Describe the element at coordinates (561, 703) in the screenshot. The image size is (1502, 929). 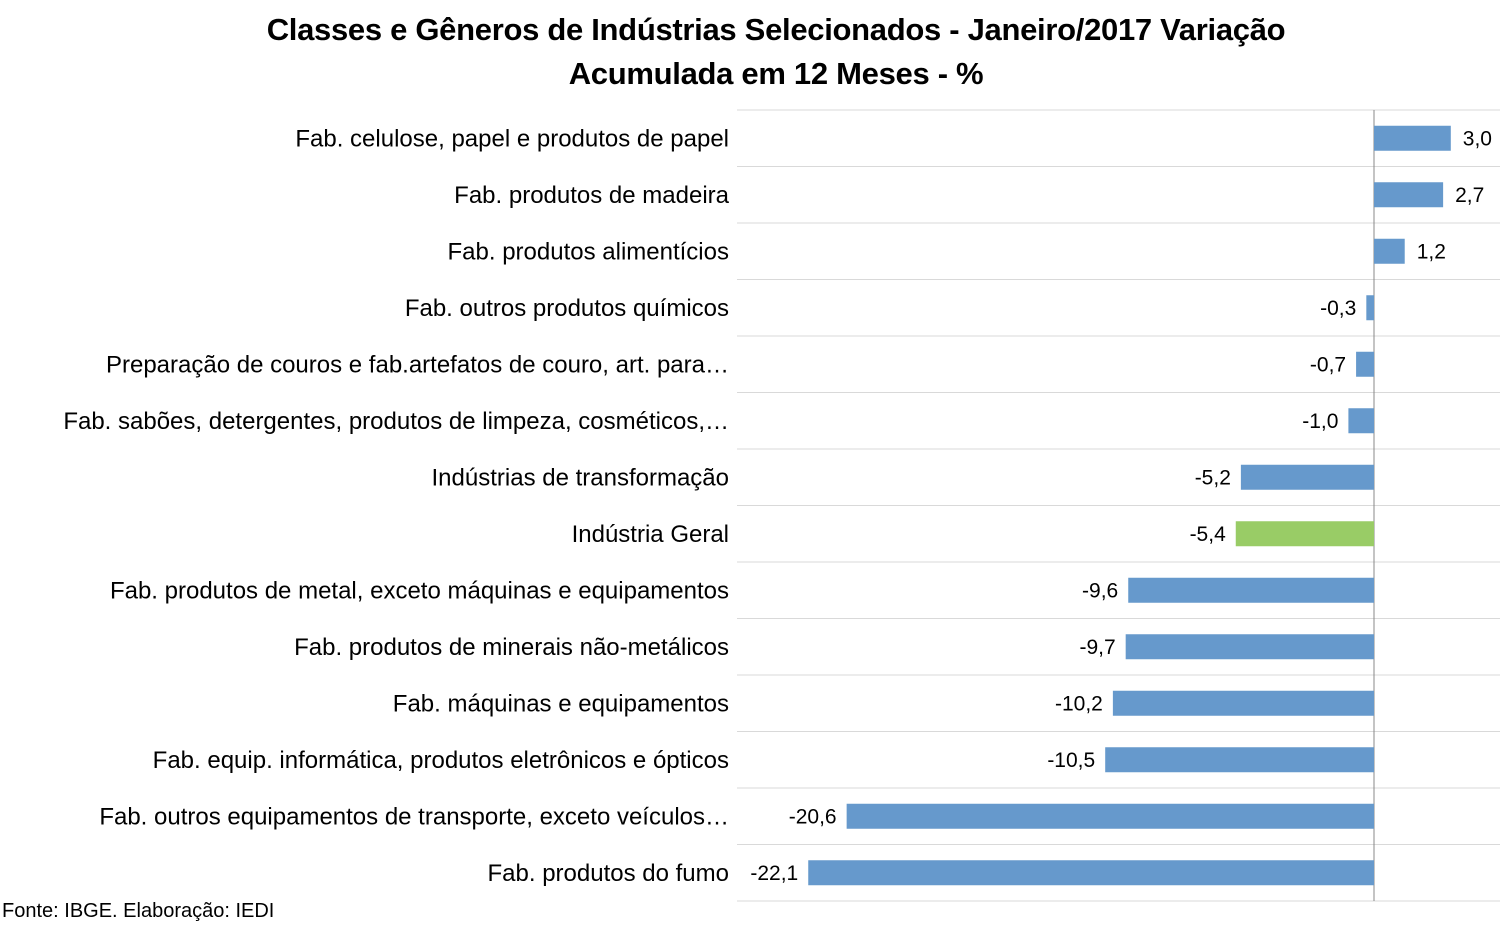
I see `category-label: Fab. máquinas e equipamentos` at that location.